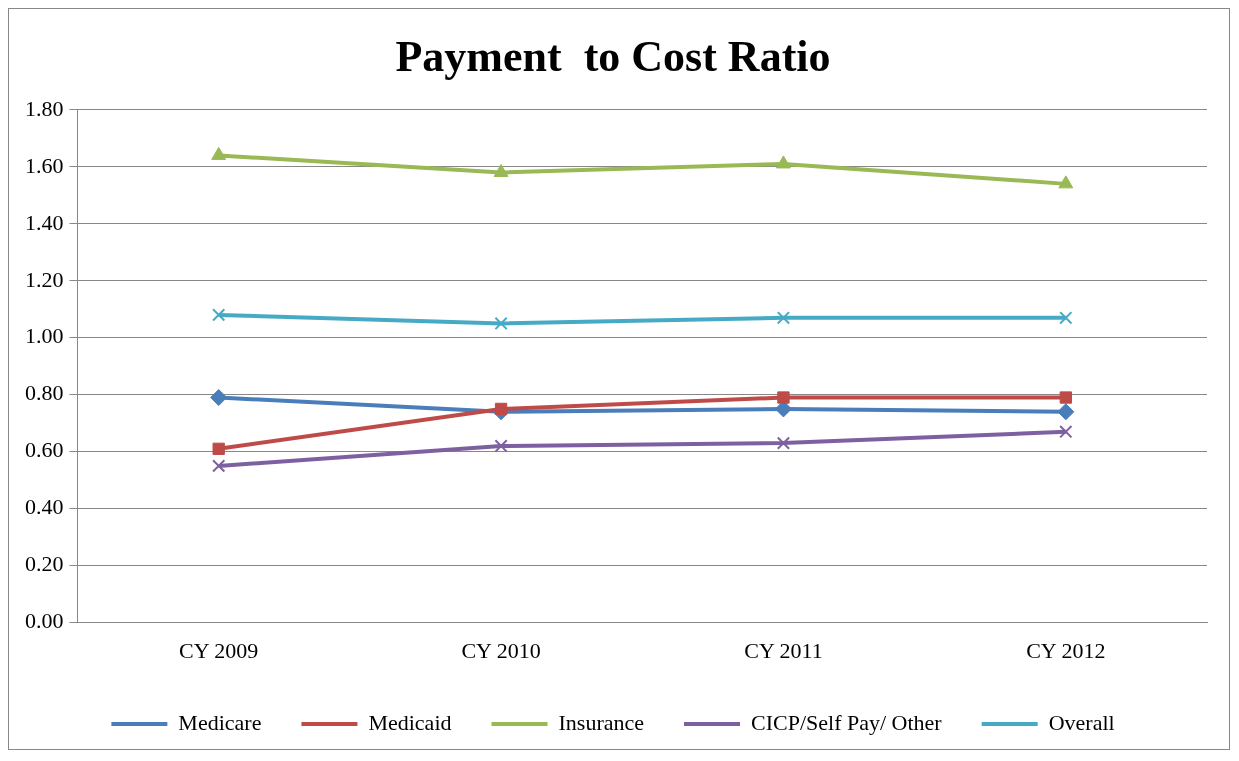 This screenshot has width=1239, height=761. Describe the element at coordinates (601, 722) in the screenshot. I see `legend-label: Insurance` at that location.